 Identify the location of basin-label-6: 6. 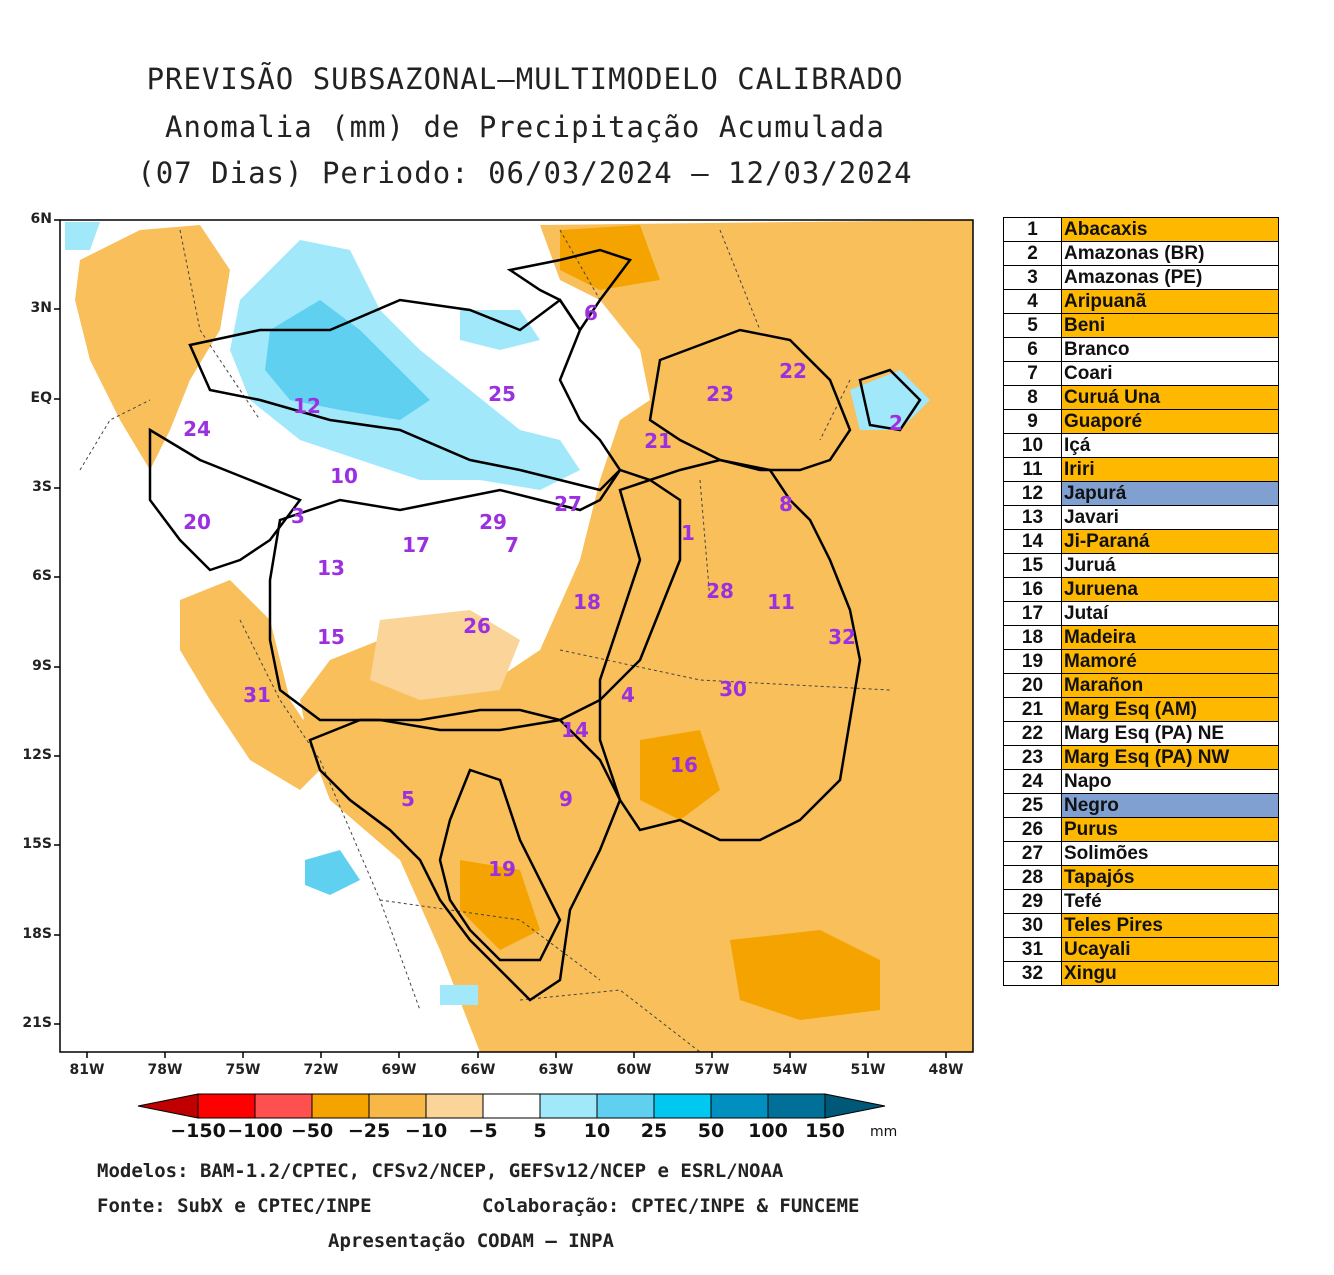
(591, 313).